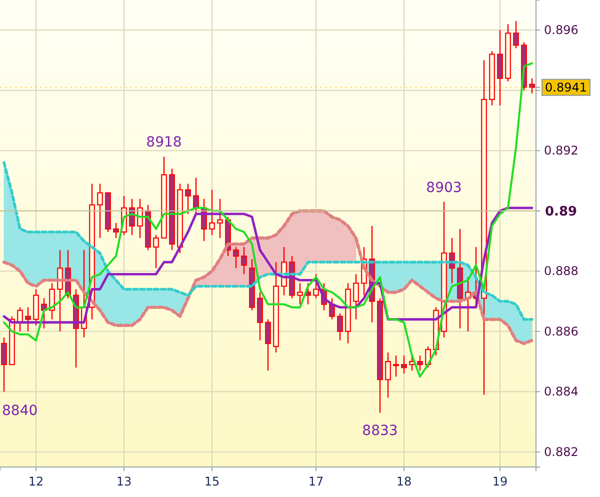 This screenshot has width=600, height=497. Describe the element at coordinates (500, 481) in the screenshot. I see `x-tick-label: 19` at that location.